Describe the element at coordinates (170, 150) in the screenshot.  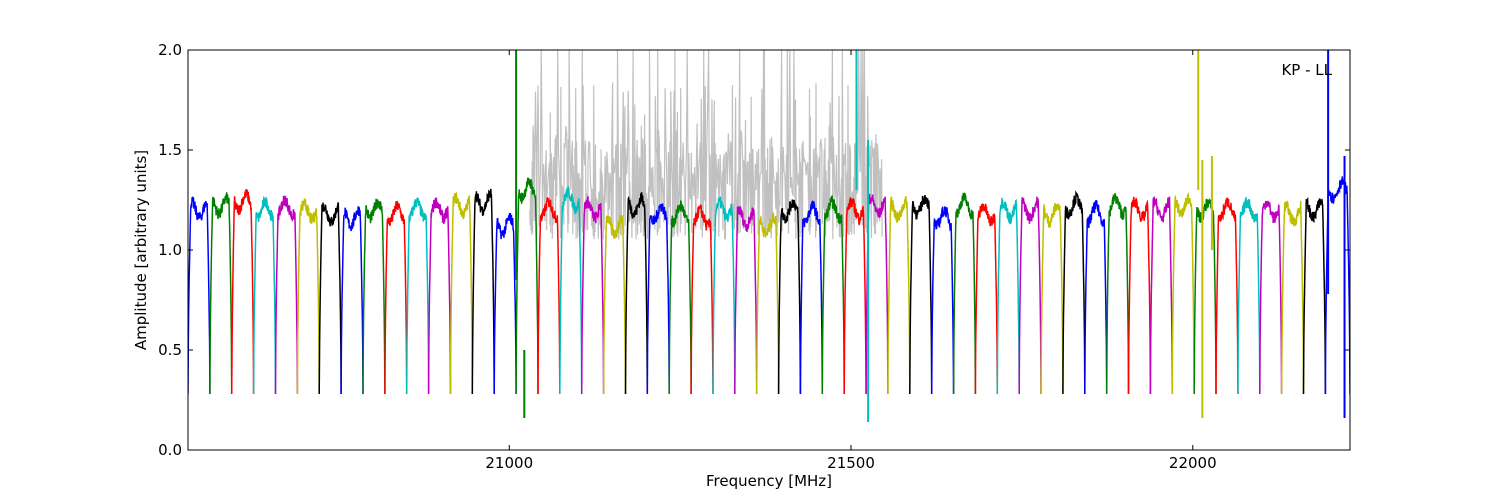
I see `y-tick-label: 1.5` at that location.